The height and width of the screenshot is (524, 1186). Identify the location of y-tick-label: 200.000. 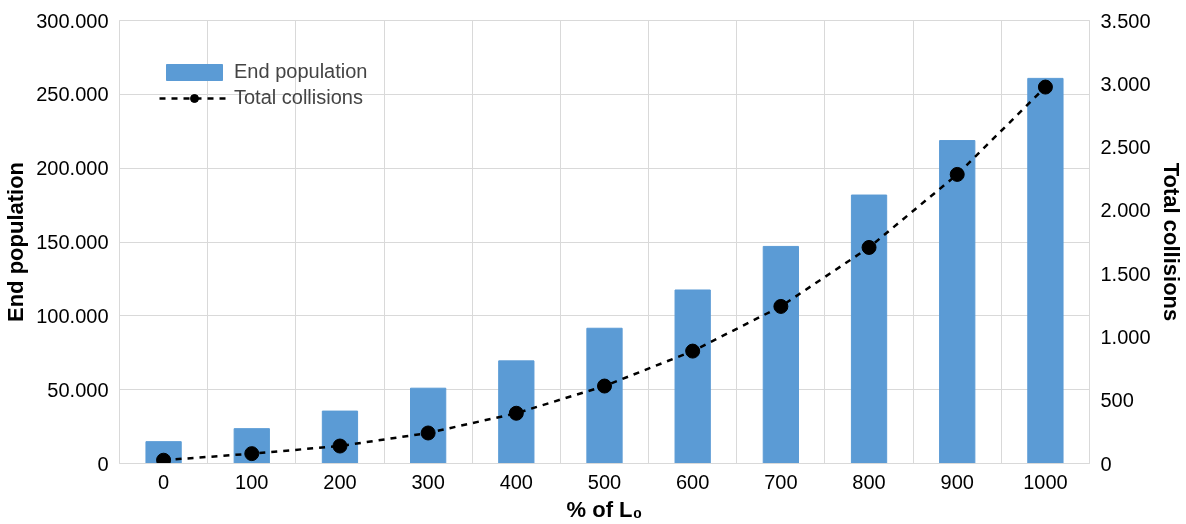
(72, 168).